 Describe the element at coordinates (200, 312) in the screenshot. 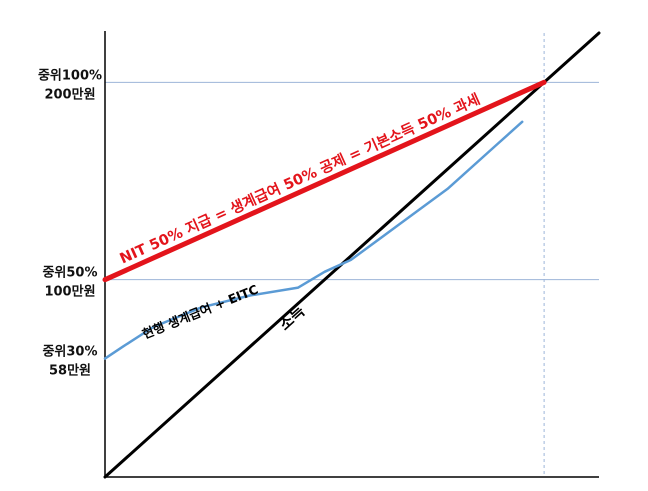

I see `annotation-current: 현행 생계급여 + EITC` at that location.